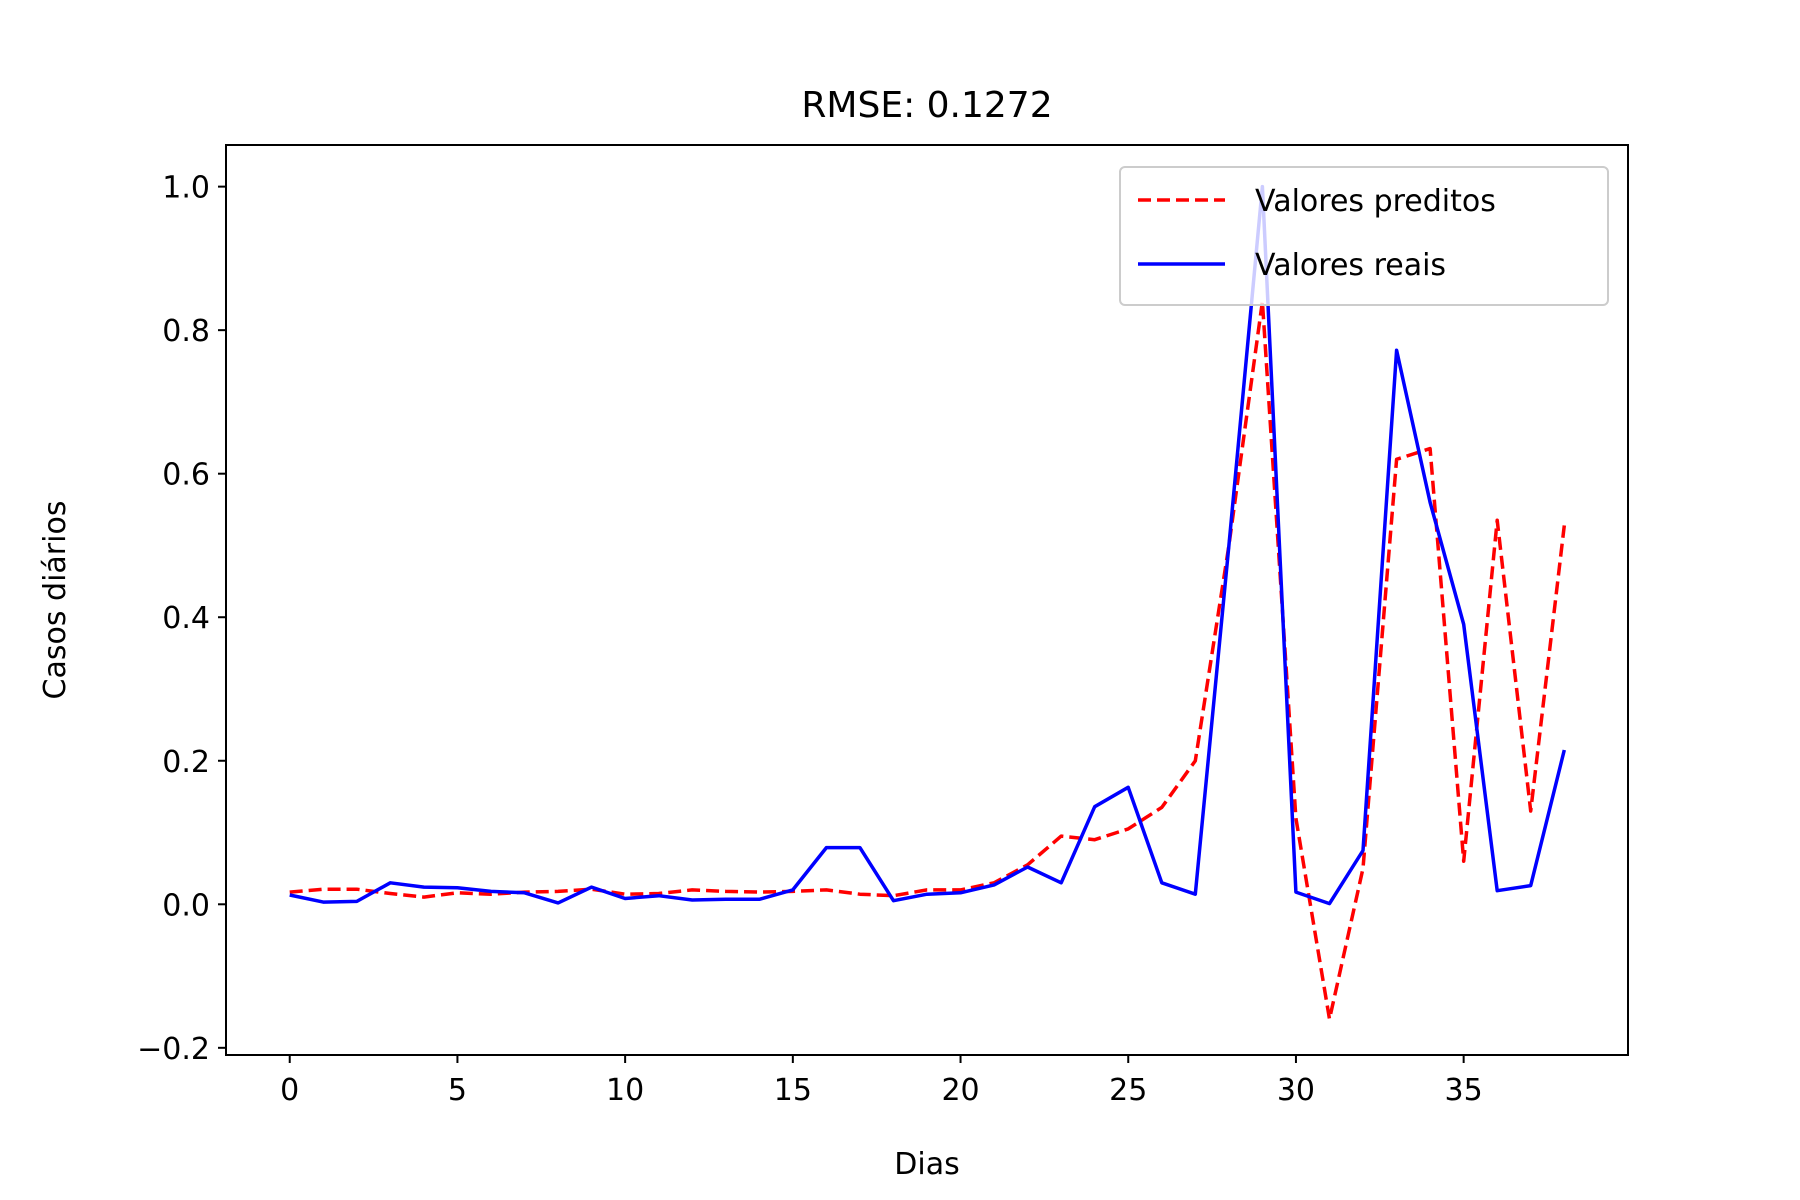  What do you see at coordinates (186, 188) in the screenshot?
I see `y-tick-label: 1.0` at bounding box center [186, 188].